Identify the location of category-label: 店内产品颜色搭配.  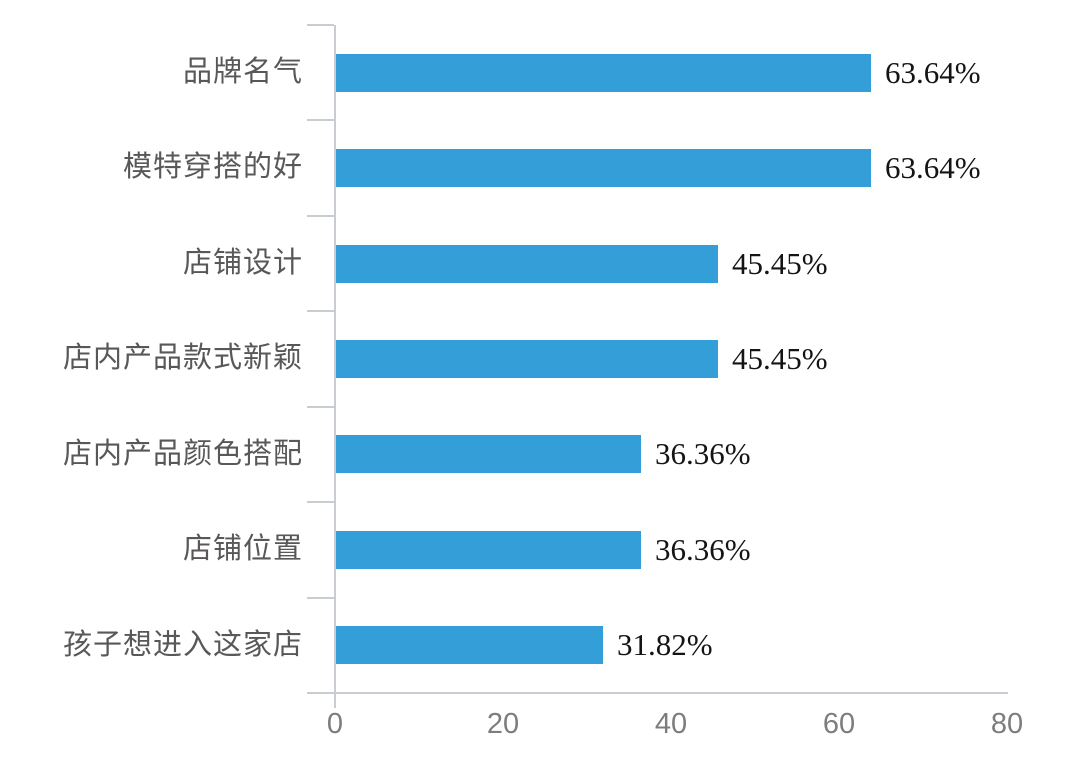
(182, 453).